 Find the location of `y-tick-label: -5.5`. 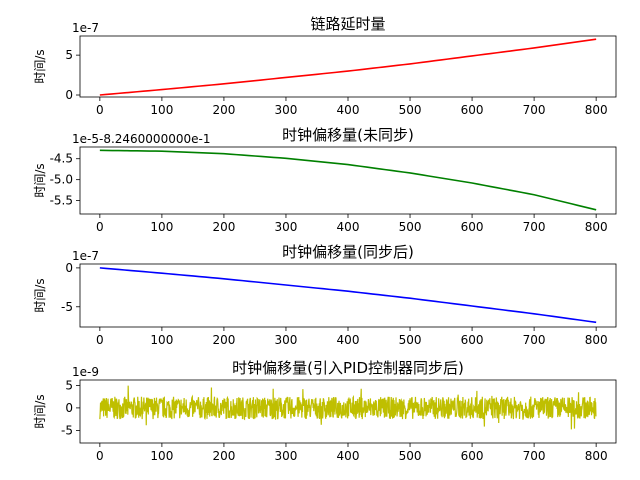

y-tick-label: -5.5 is located at coordinates (61, 201).